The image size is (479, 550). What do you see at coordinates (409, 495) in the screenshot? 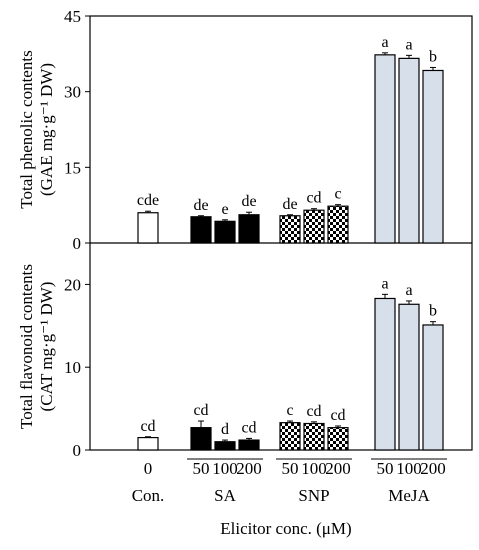
I see `group-label: MeJA` at bounding box center [409, 495].